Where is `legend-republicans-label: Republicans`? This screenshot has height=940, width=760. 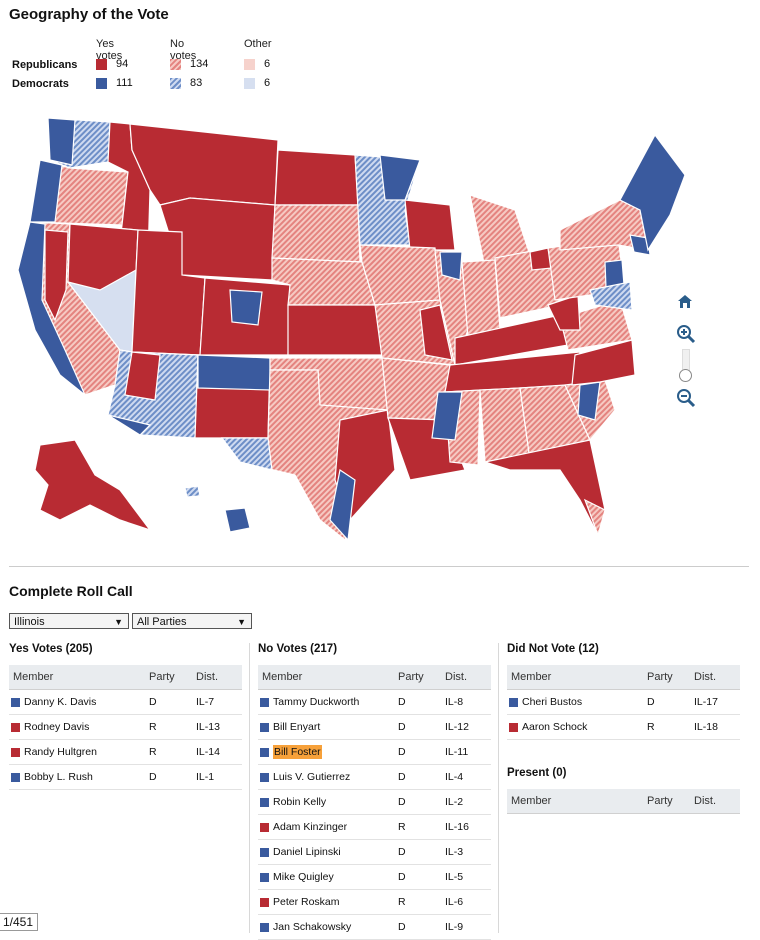
legend-republicans-label: Republicans is located at coordinates (45, 65).